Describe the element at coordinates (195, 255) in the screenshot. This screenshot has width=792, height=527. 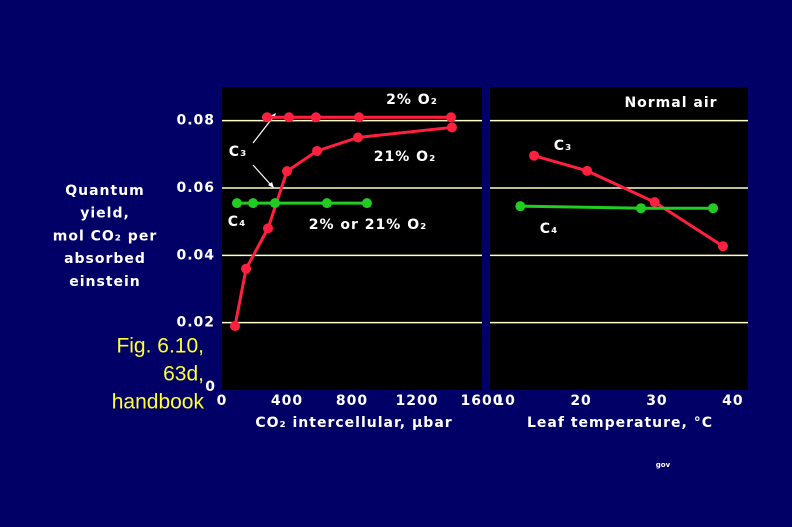
I see `y-tick-label: 0.04` at that location.